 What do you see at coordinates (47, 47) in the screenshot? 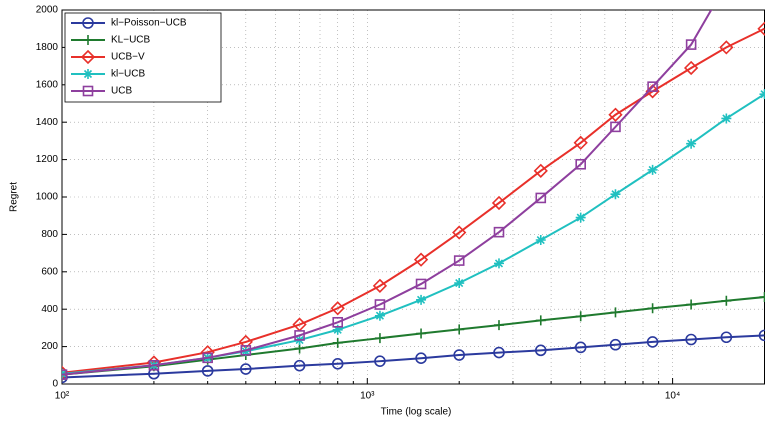
I see `y-tick-label: 1800` at bounding box center [47, 47].